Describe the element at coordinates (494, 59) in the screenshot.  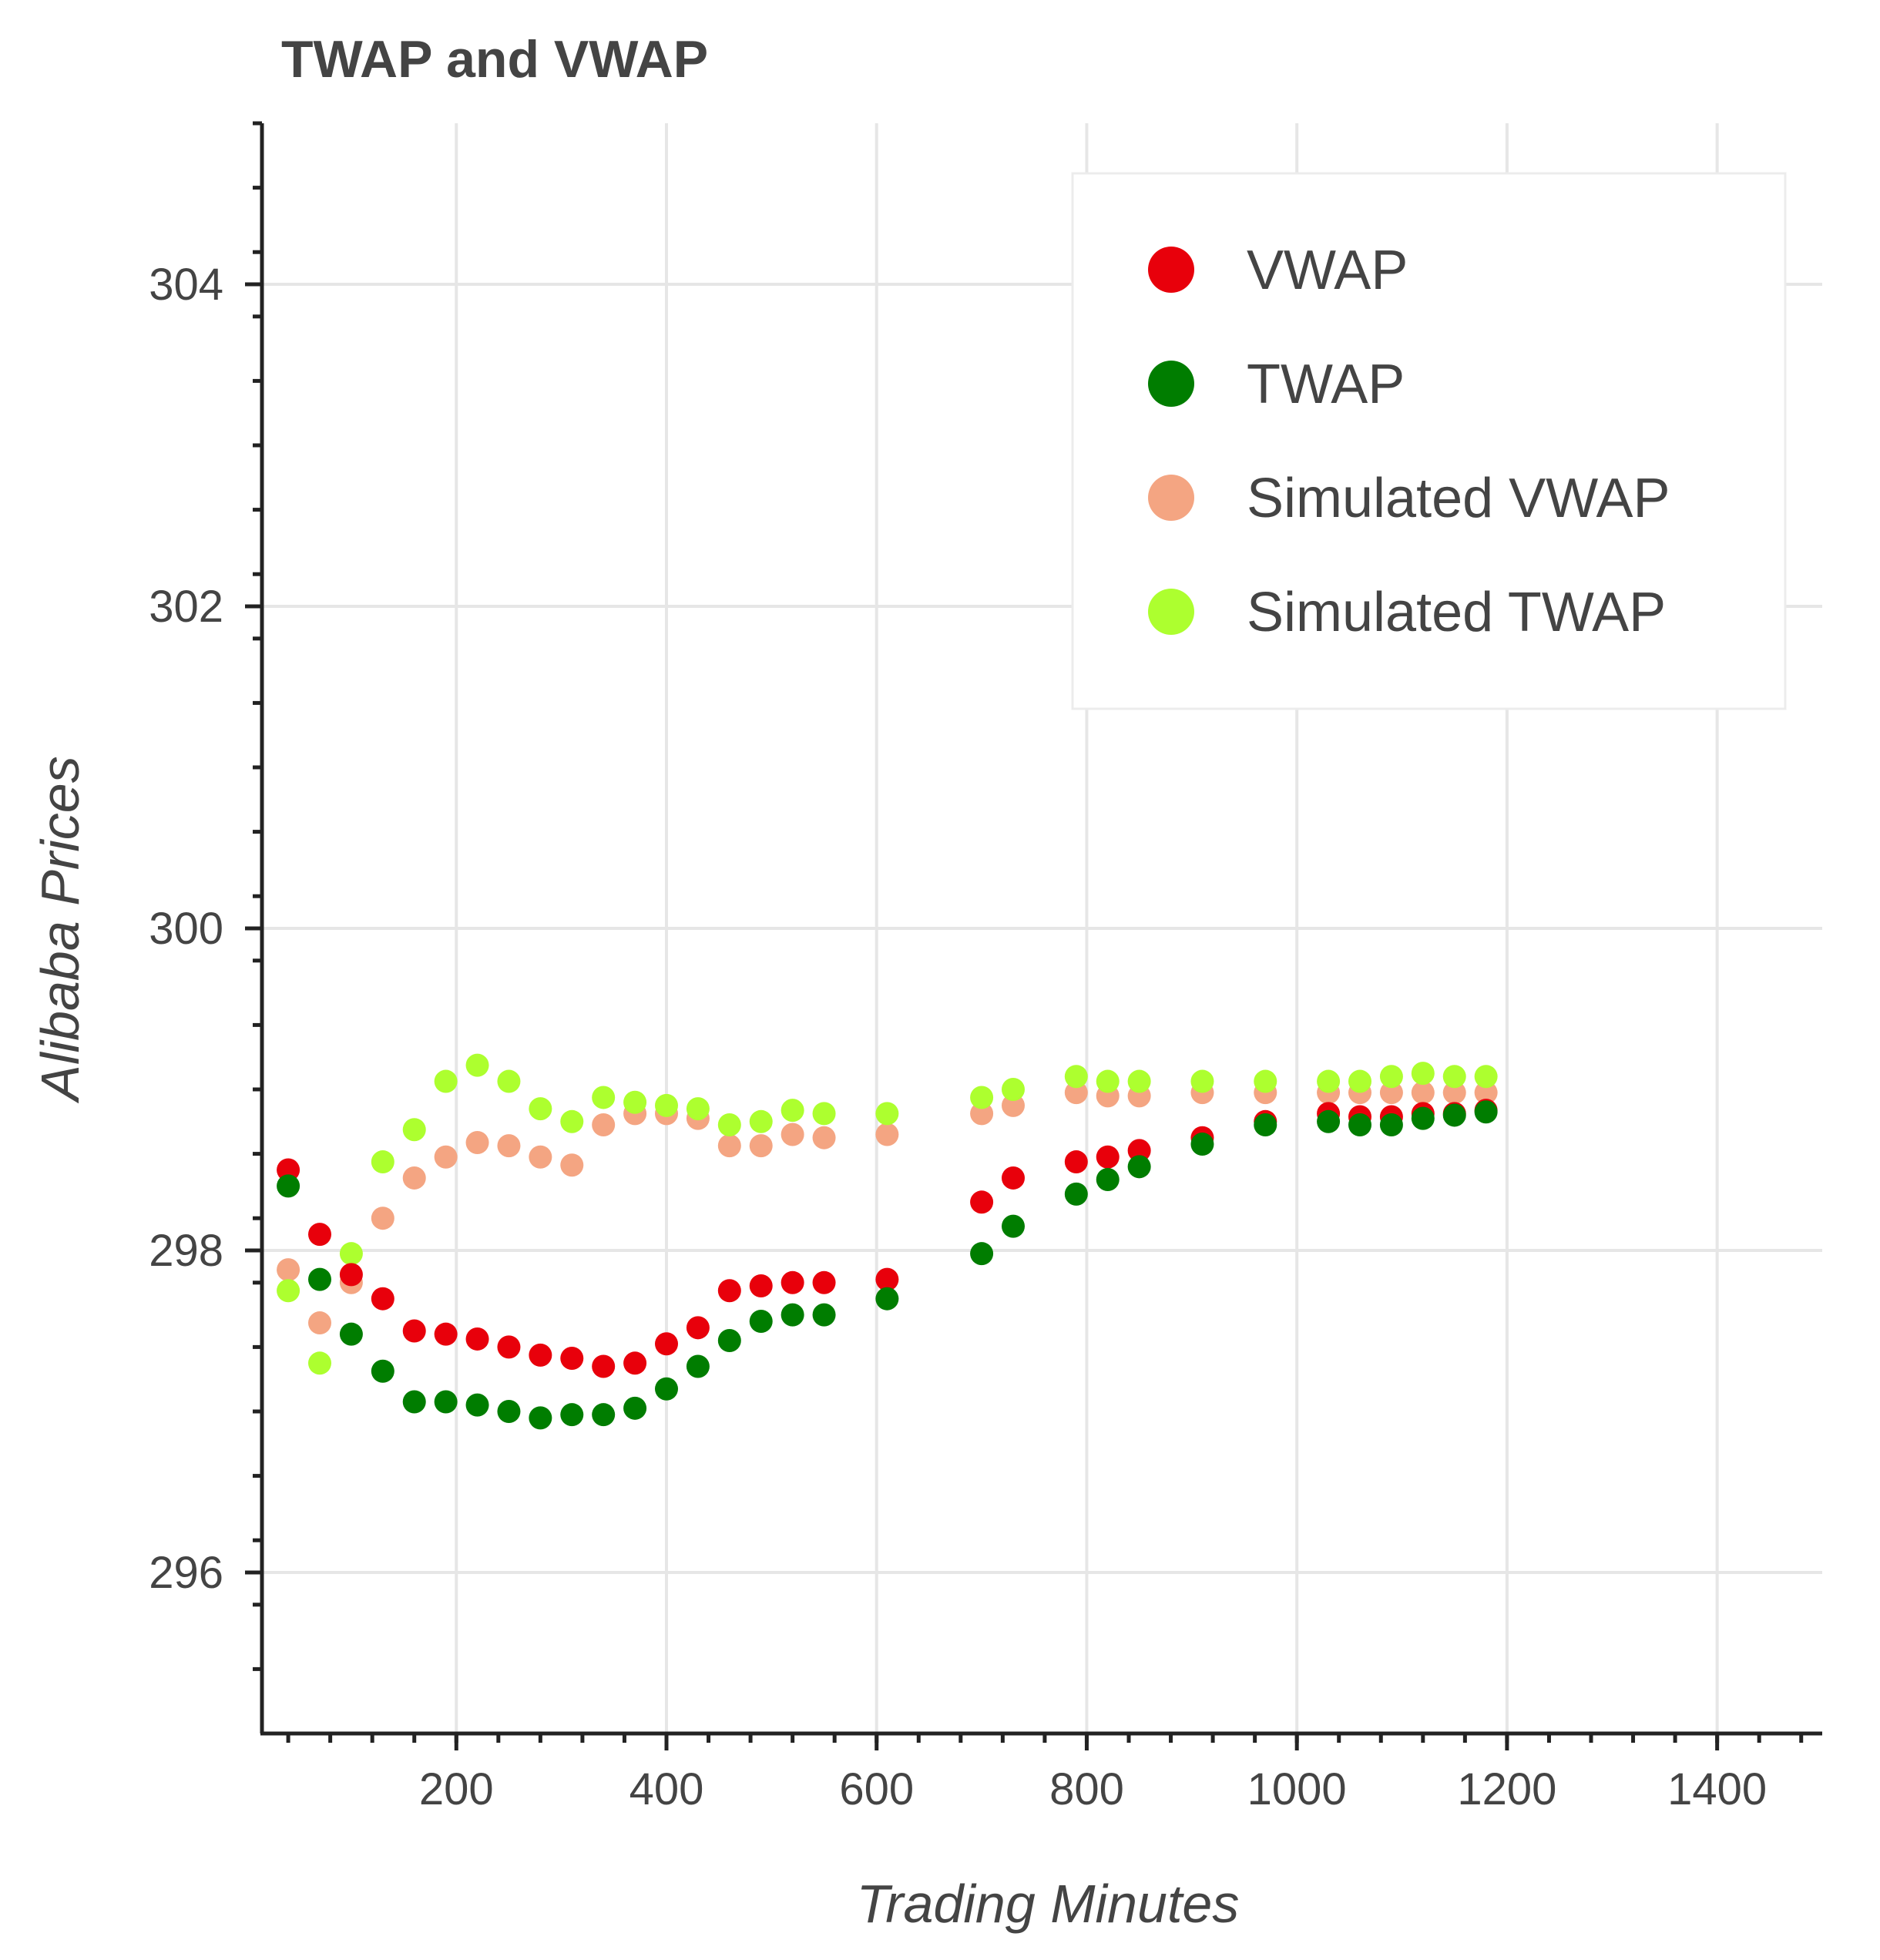
I see `chart-title: TWAP and VWAP` at that location.